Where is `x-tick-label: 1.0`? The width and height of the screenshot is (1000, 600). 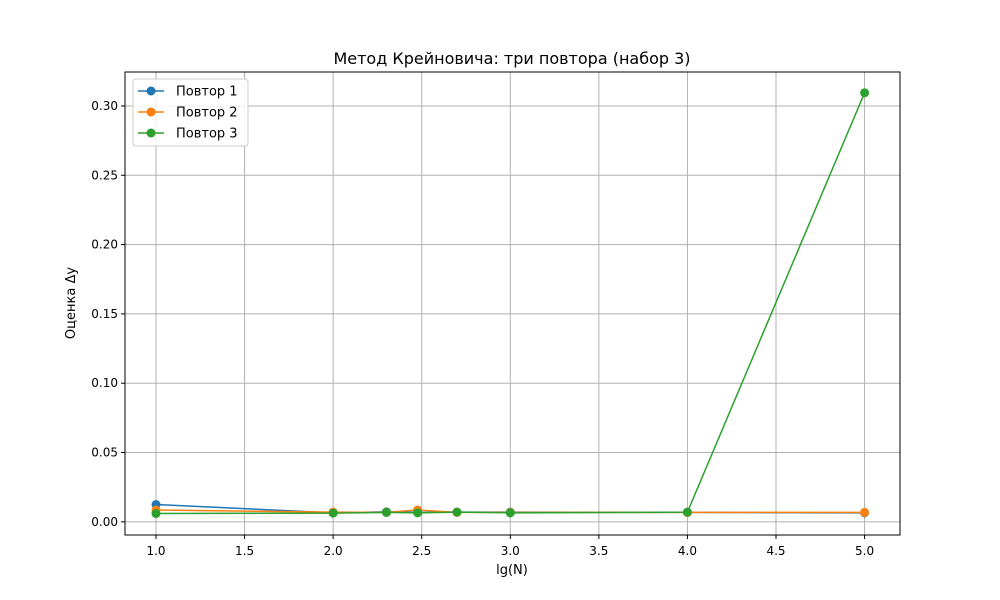
x-tick-label: 1.0 is located at coordinates (155, 551).